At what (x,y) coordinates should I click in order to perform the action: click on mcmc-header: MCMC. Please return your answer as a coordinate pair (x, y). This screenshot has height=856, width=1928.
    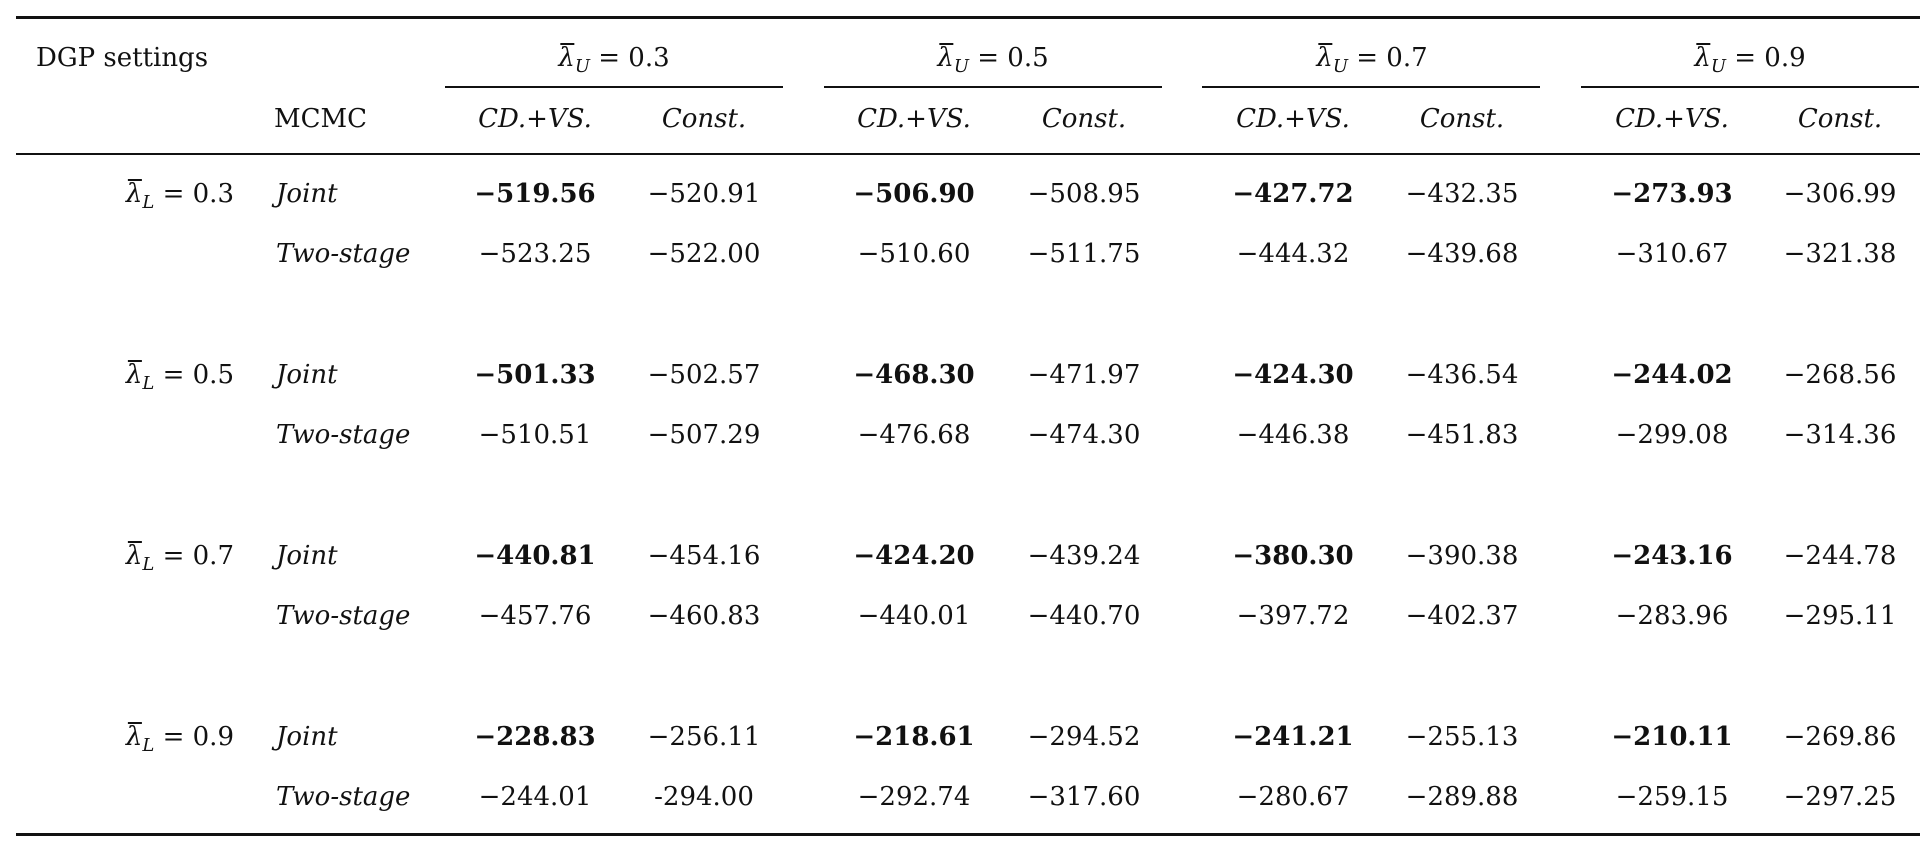
    Looking at the image, I should click on (321, 119).